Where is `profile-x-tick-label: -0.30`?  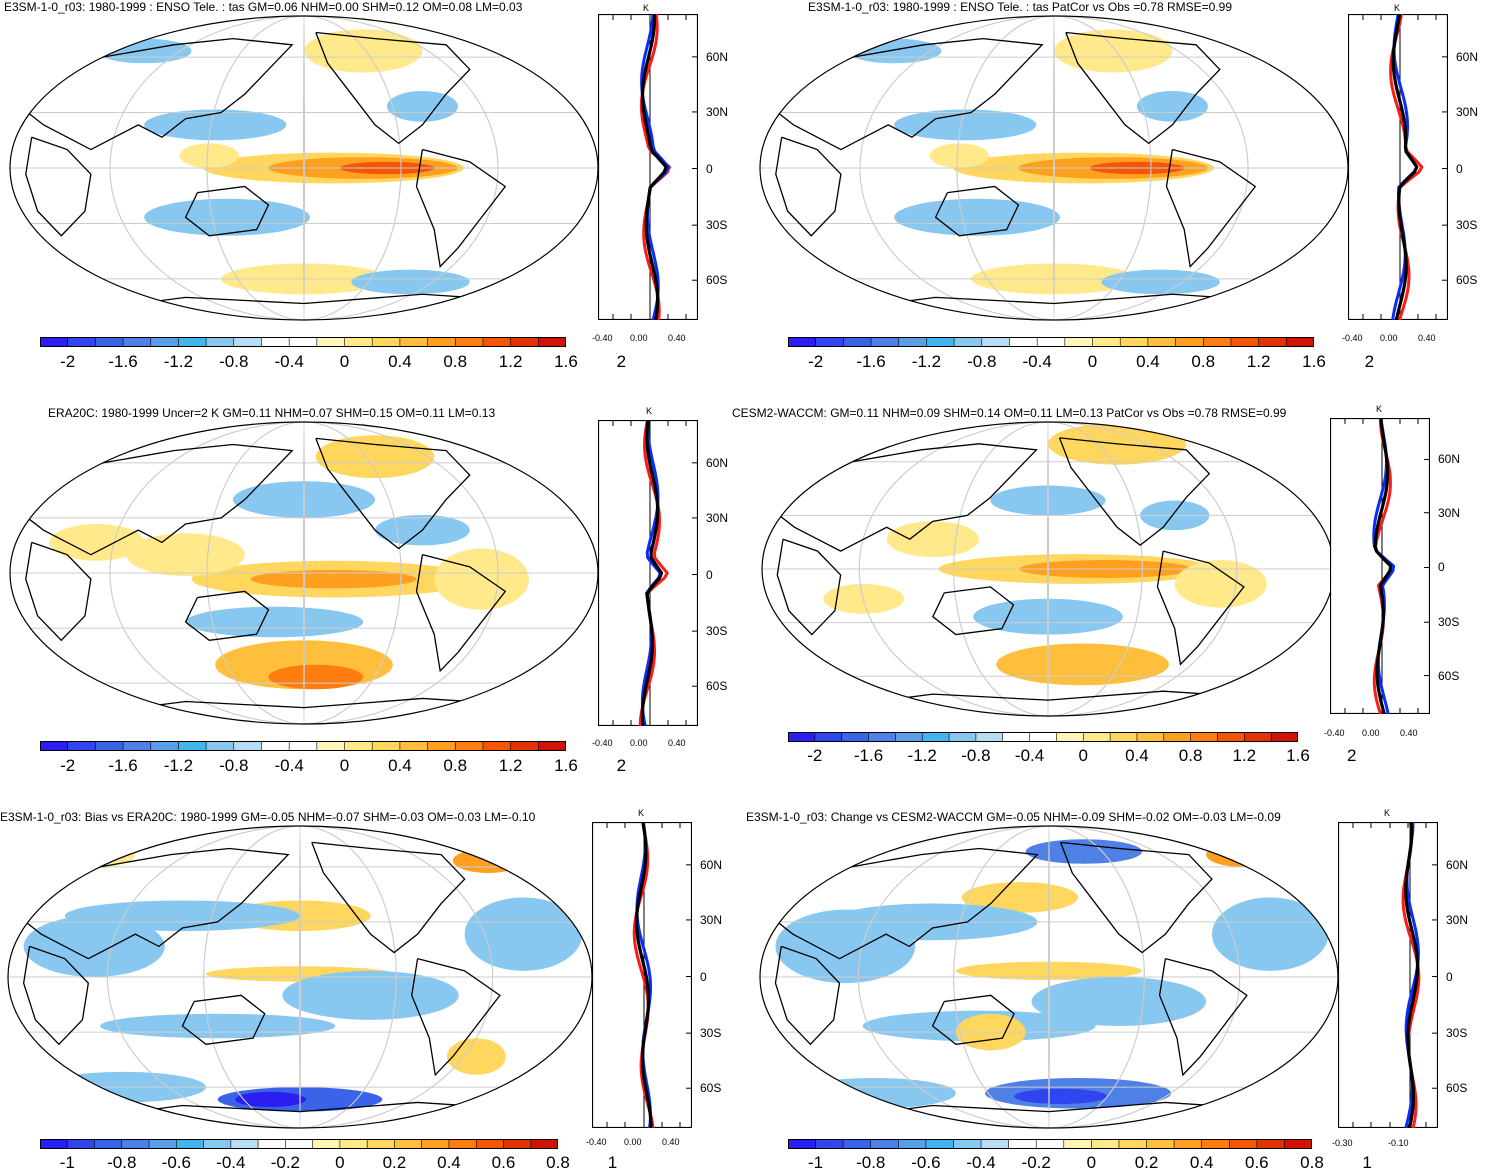
profile-x-tick-label: -0.30 is located at coordinates (1342, 1143).